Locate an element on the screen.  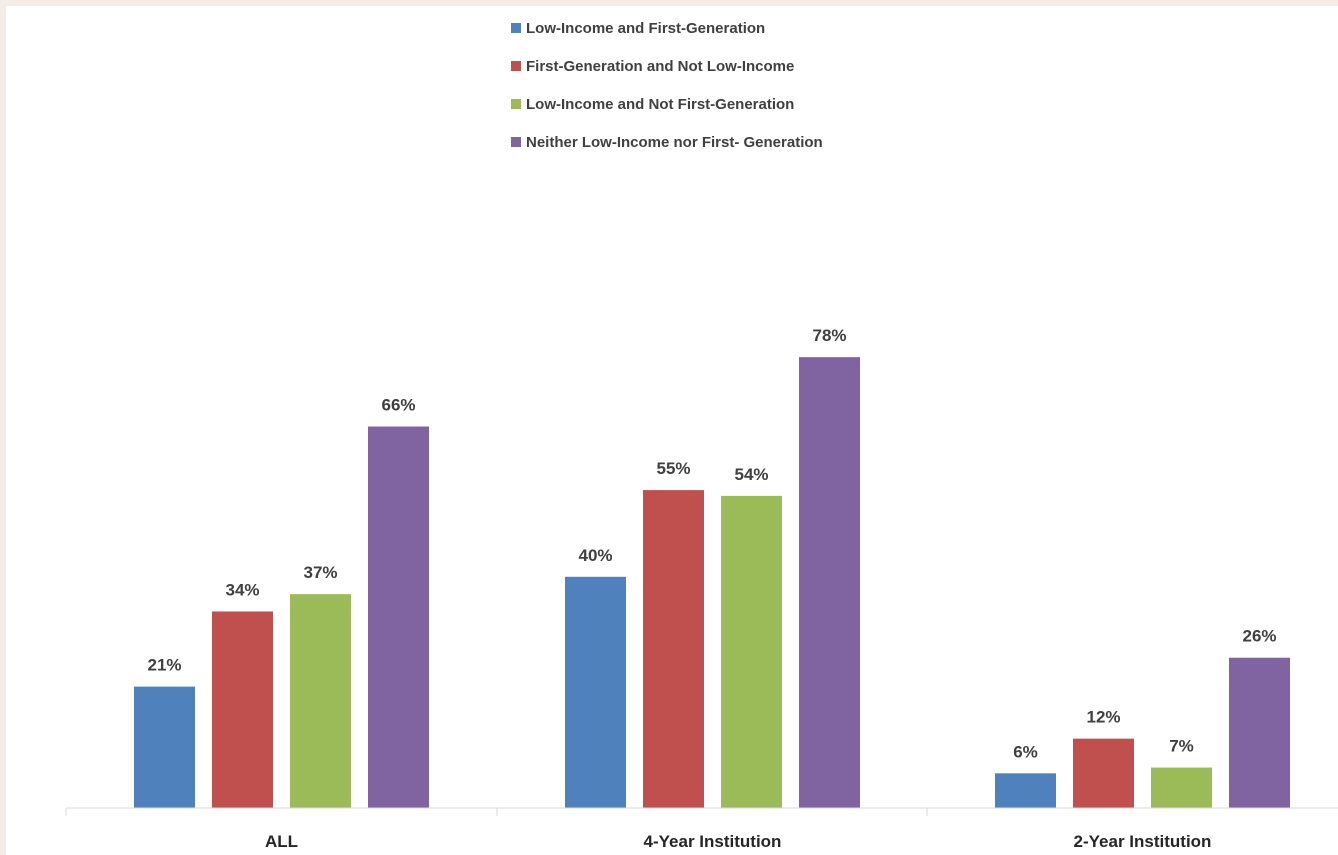
data-label: 54% is located at coordinates (751, 474).